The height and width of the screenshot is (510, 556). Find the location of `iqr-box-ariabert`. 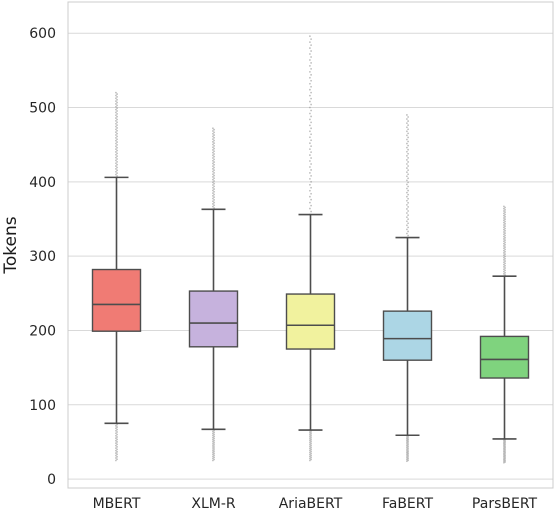

iqr-box-ariabert is located at coordinates (310, 321).